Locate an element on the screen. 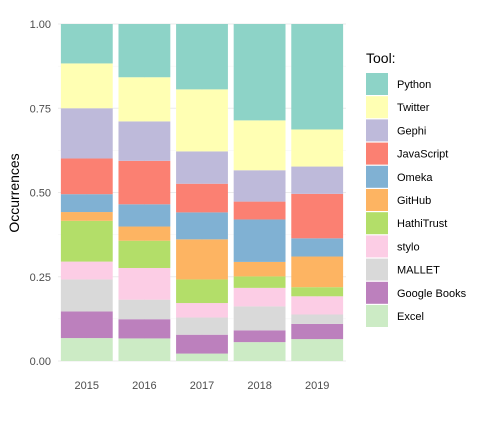 The width and height of the screenshot is (490, 422). y-tick-label: 0.75 is located at coordinates (40, 109).